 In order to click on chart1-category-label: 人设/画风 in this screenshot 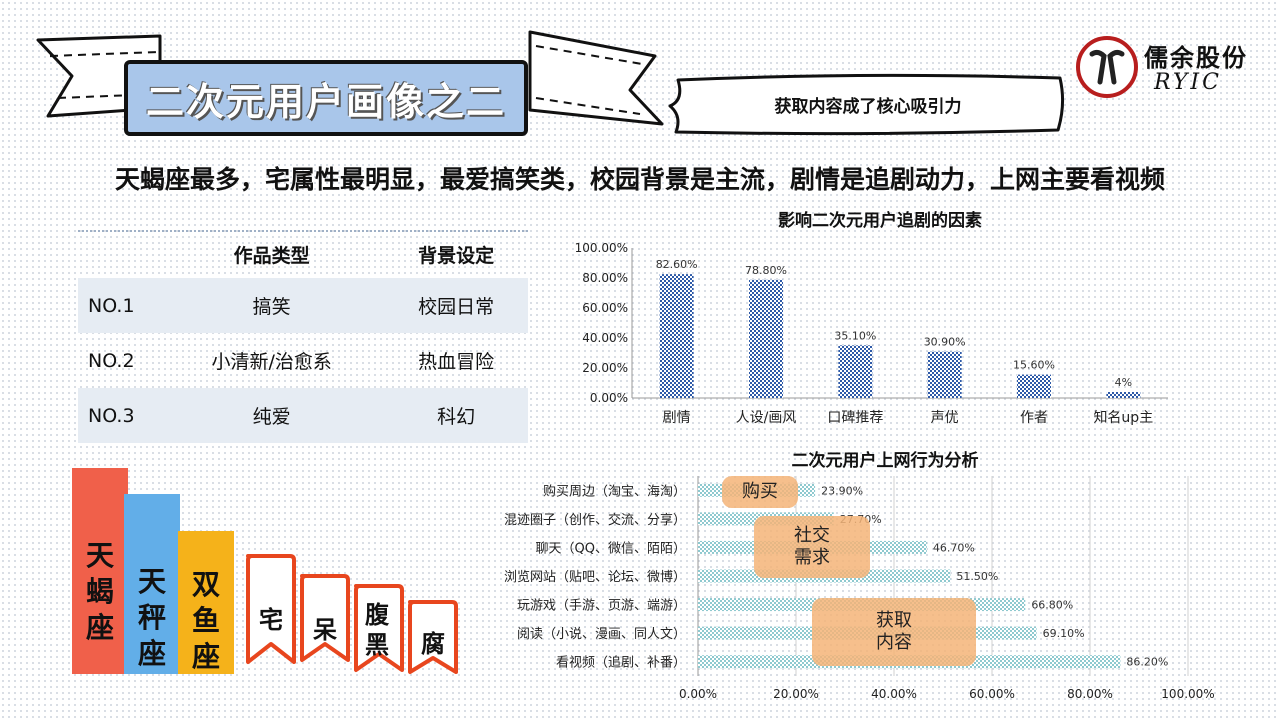, I will do `click(766, 418)`.